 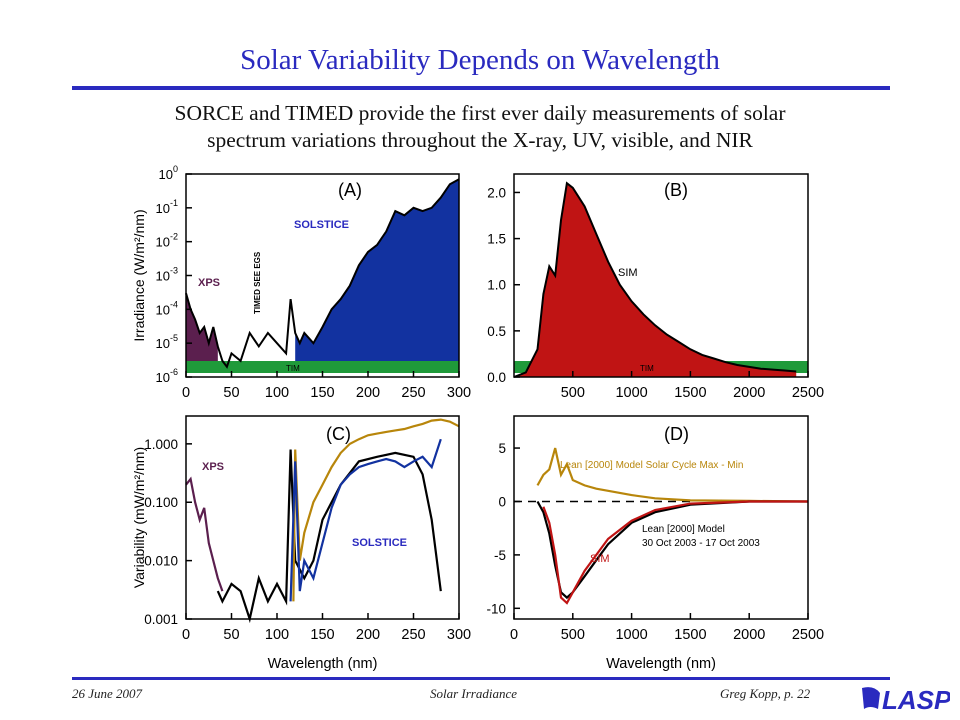 I want to click on panel-a-solstice-label: SOLSTICE, so click(x=321, y=225).